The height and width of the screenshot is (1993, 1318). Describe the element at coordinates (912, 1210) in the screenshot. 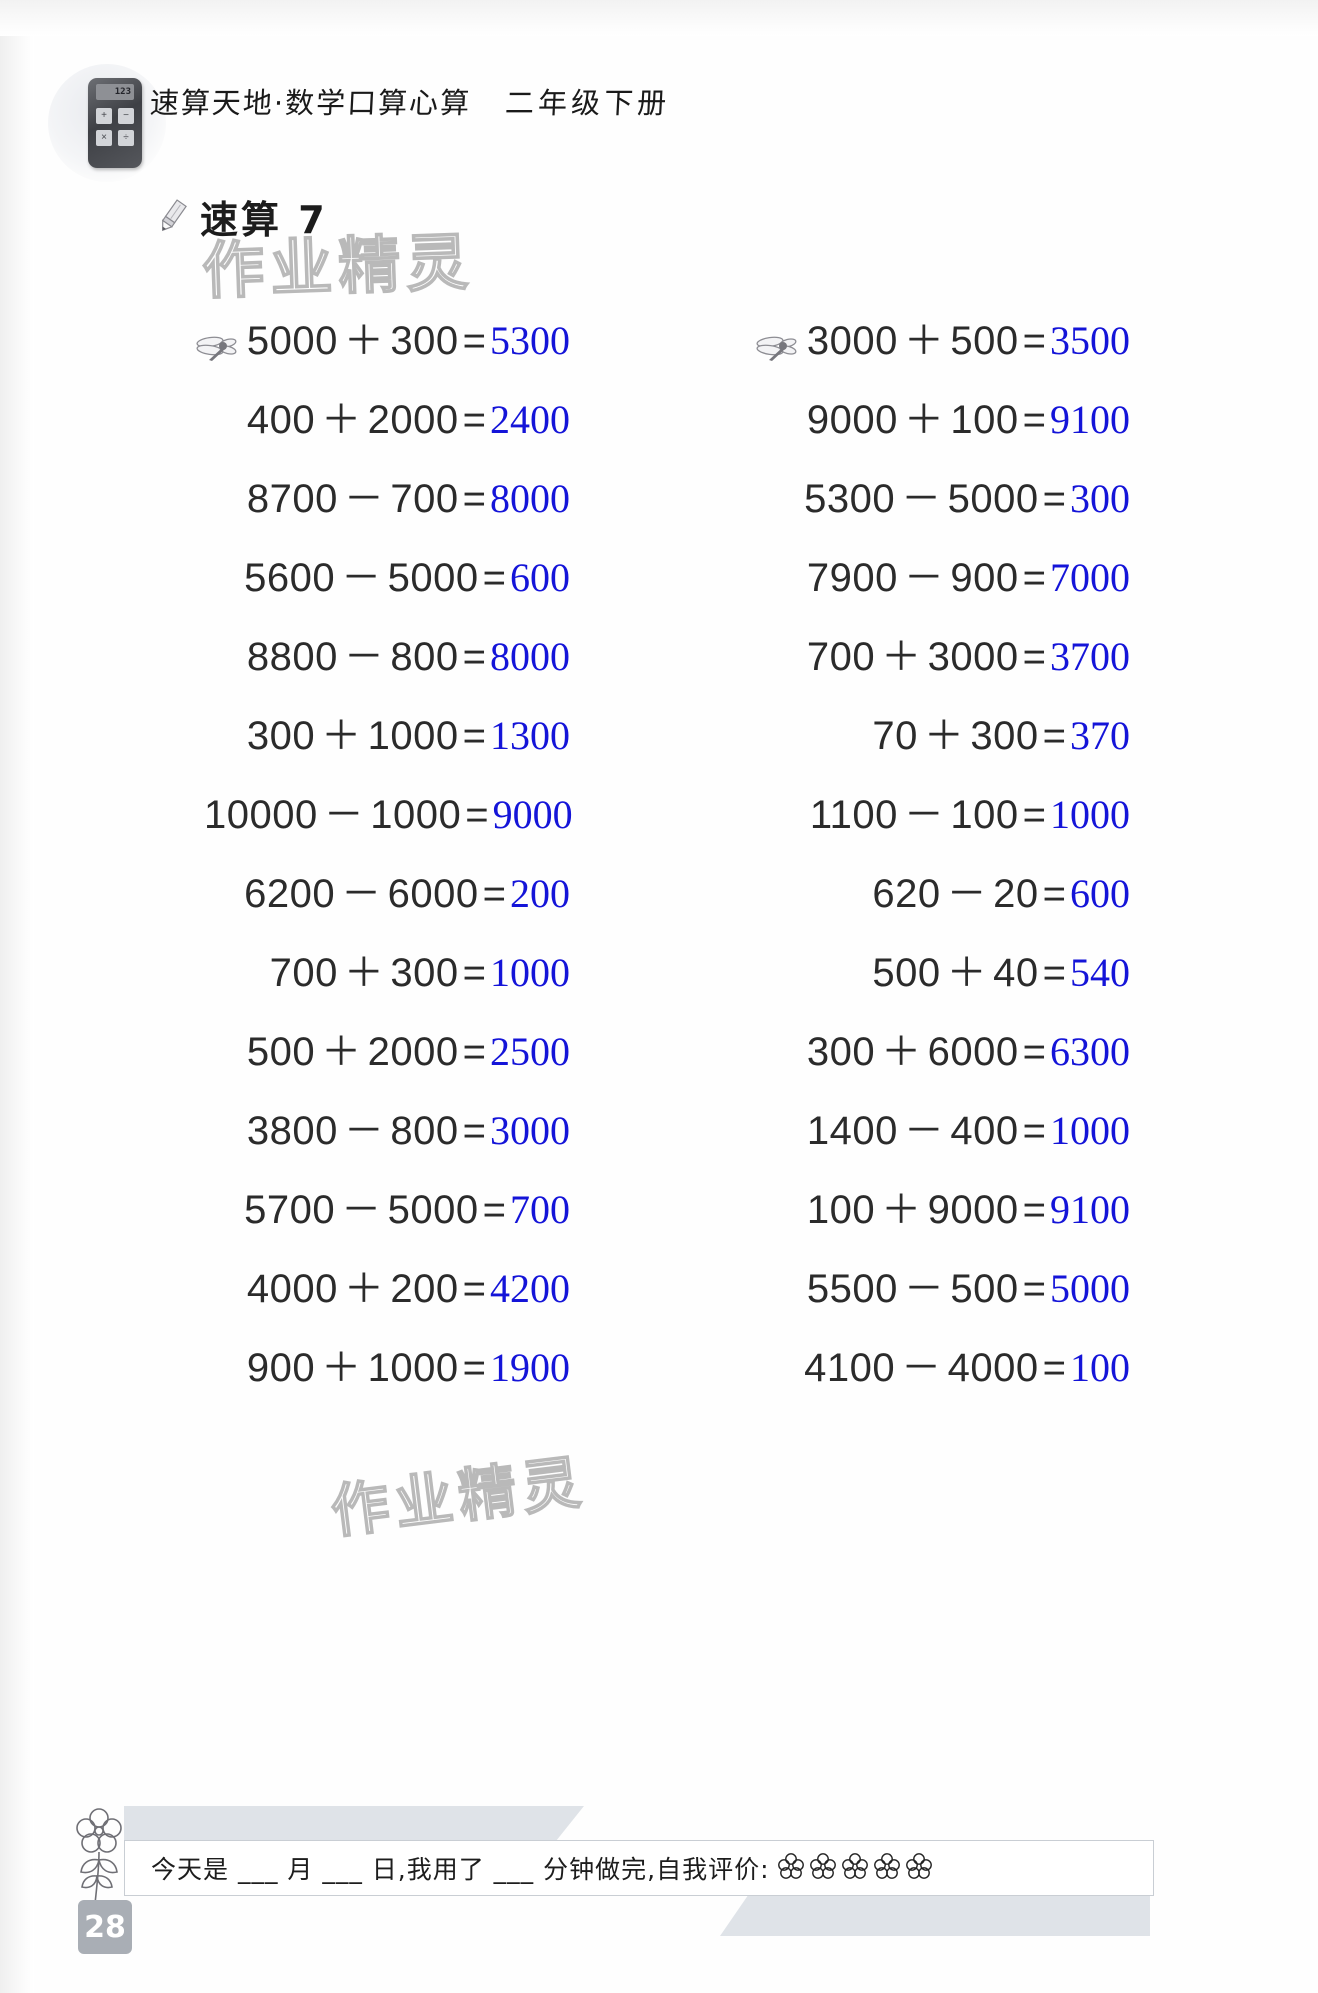

I see `problem-expression: 100 ＋ 9000` at that location.